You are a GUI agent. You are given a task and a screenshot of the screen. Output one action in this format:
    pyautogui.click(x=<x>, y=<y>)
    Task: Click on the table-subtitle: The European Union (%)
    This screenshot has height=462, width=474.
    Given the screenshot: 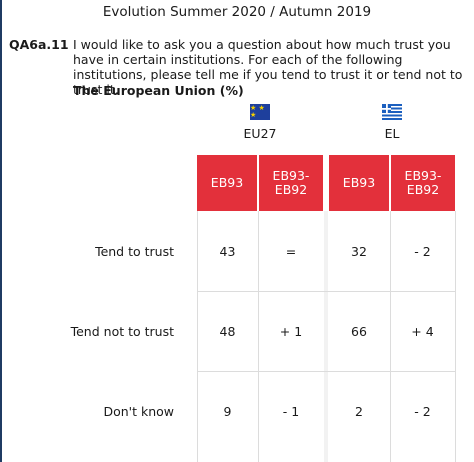 What is the action you would take?
    pyautogui.click(x=158, y=90)
    